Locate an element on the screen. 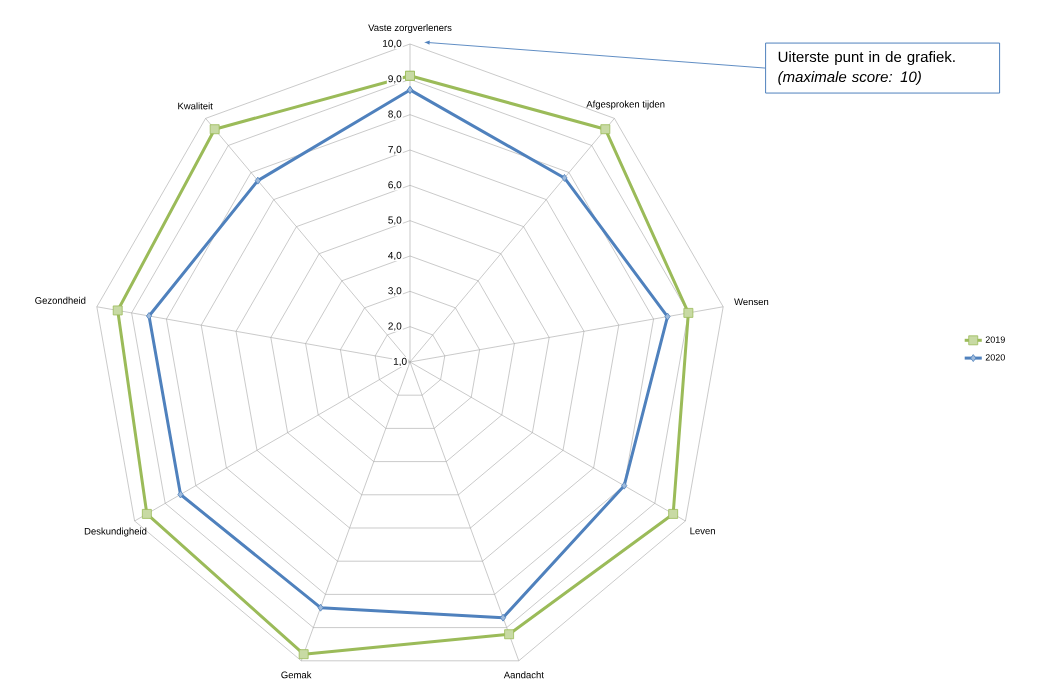 This screenshot has width=1058, height=682. spoke-label: Vaste zorgverleners is located at coordinates (410, 28).